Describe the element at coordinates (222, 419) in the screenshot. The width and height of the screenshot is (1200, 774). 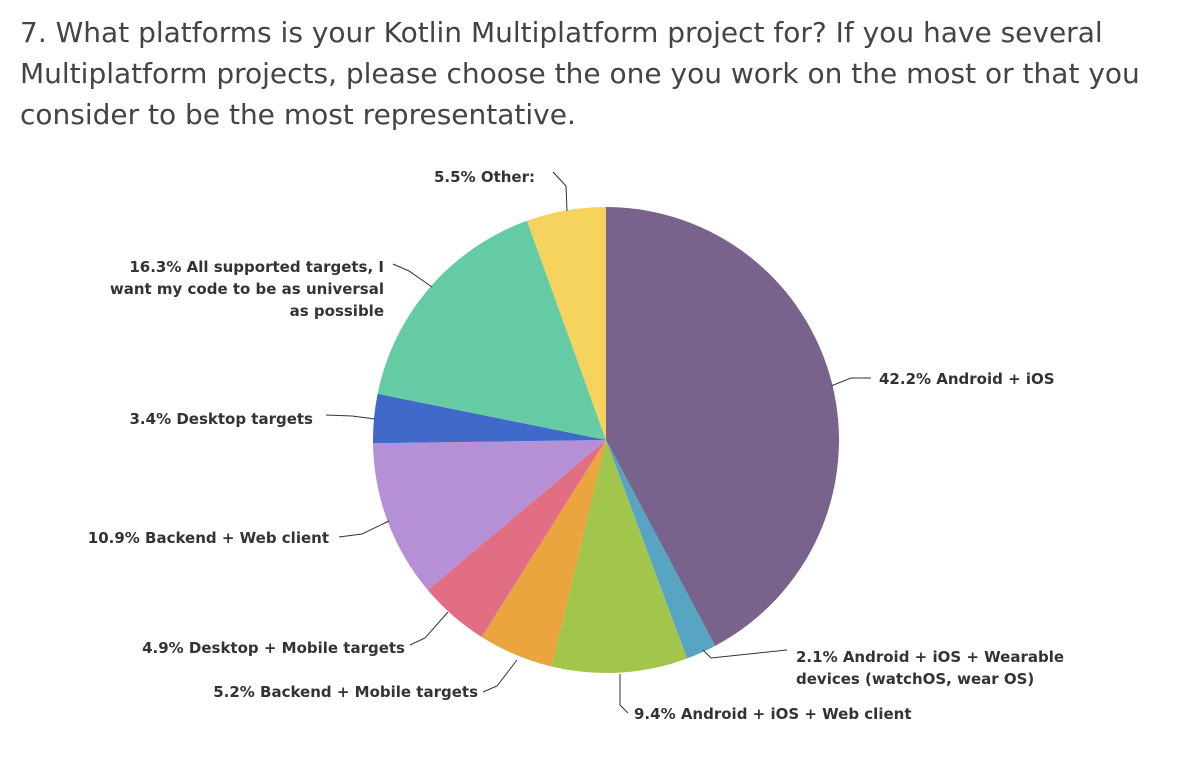
I see `slice-label: 3.4% Desktop targets` at that location.